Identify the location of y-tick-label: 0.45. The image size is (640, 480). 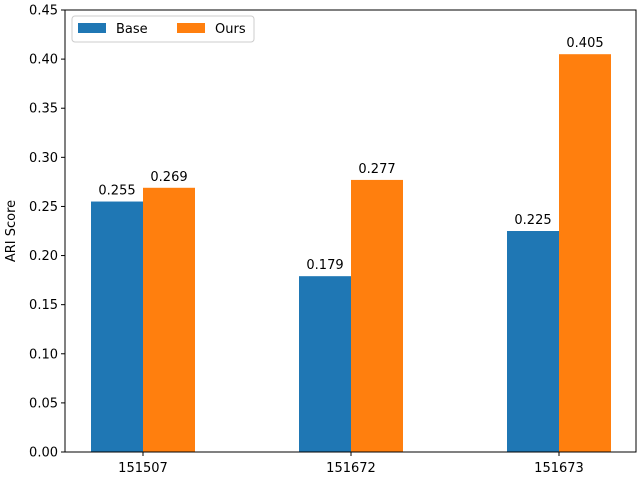
(43, 11).